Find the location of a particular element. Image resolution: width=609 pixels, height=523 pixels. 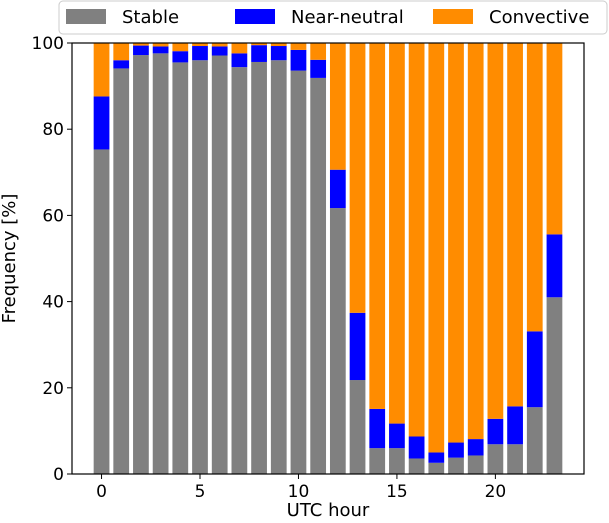

legend-label-near-neutral: Near-neutral is located at coordinates (347, 17).